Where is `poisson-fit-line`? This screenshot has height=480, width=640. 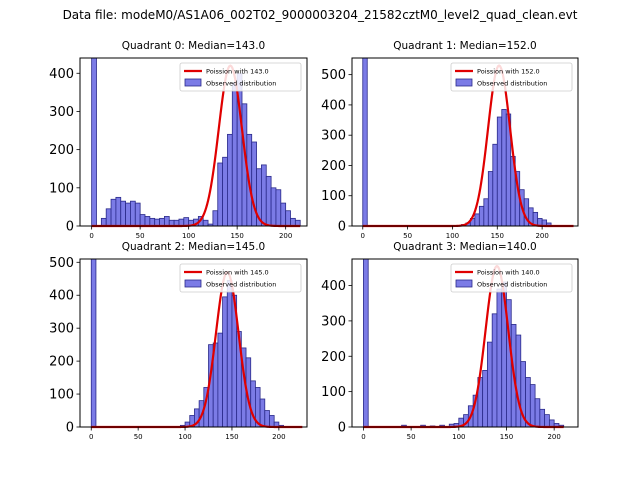 poisson-fit-line is located at coordinates (197, 349).